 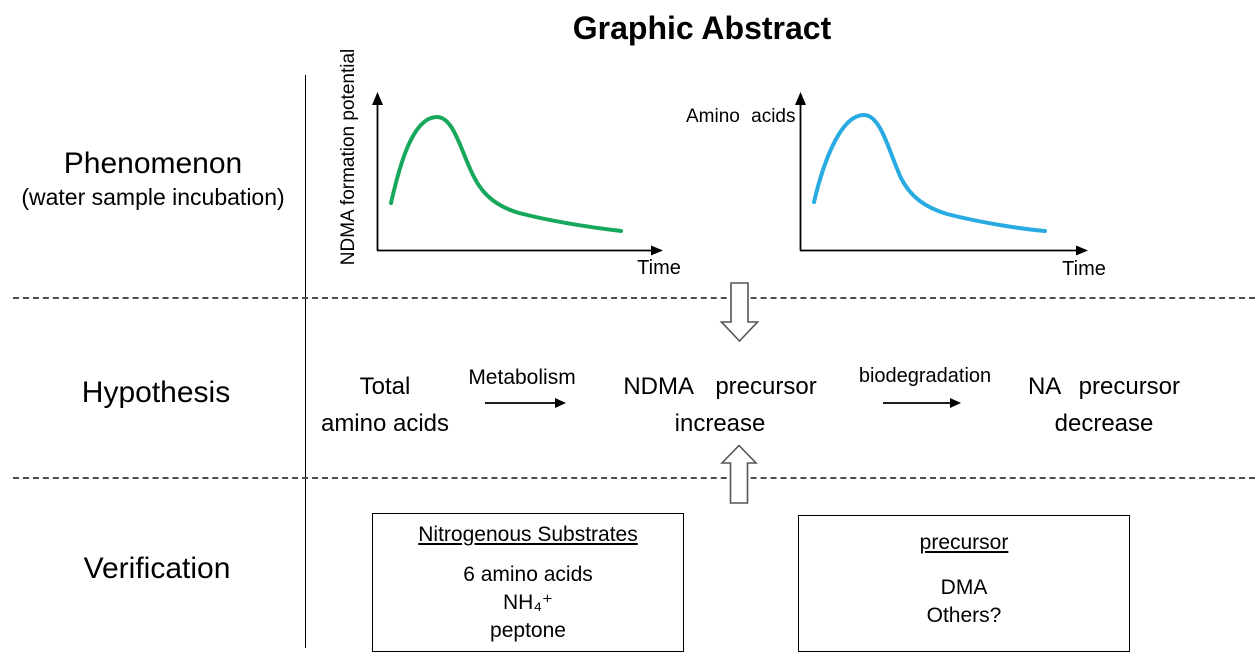 What do you see at coordinates (348, 157) in the screenshot?
I see `chart-left-y-axis-label: NDMA formation potential` at bounding box center [348, 157].